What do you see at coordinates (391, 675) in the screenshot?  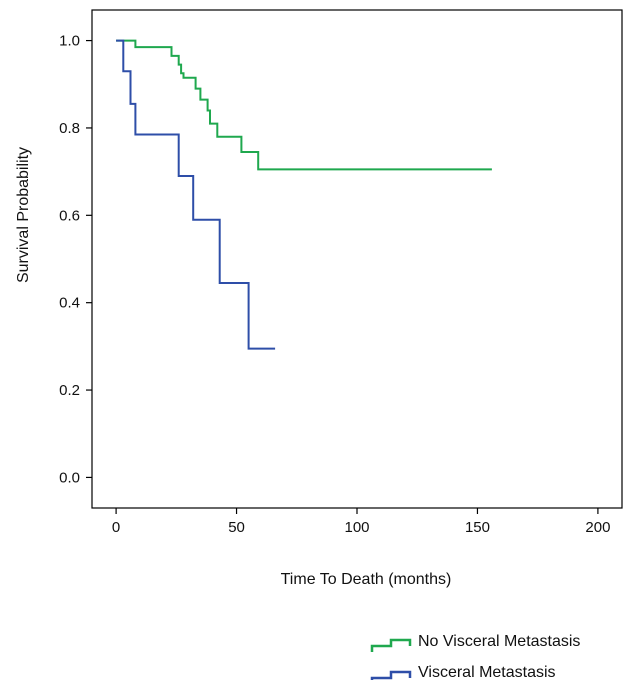 I see `legend-swatch-visceral` at bounding box center [391, 675].